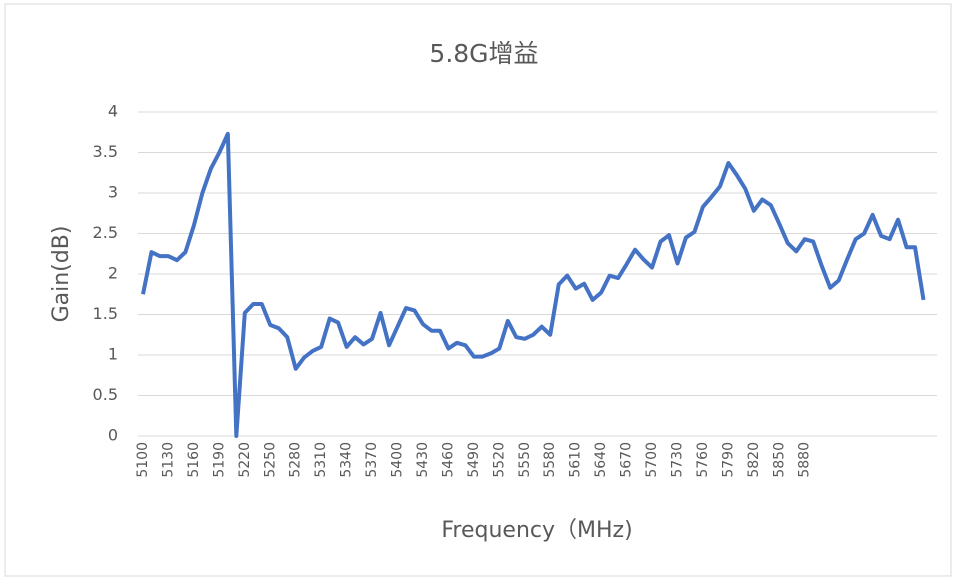  What do you see at coordinates (372, 460) in the screenshot?
I see `x-tick-label: 5370` at bounding box center [372, 460].